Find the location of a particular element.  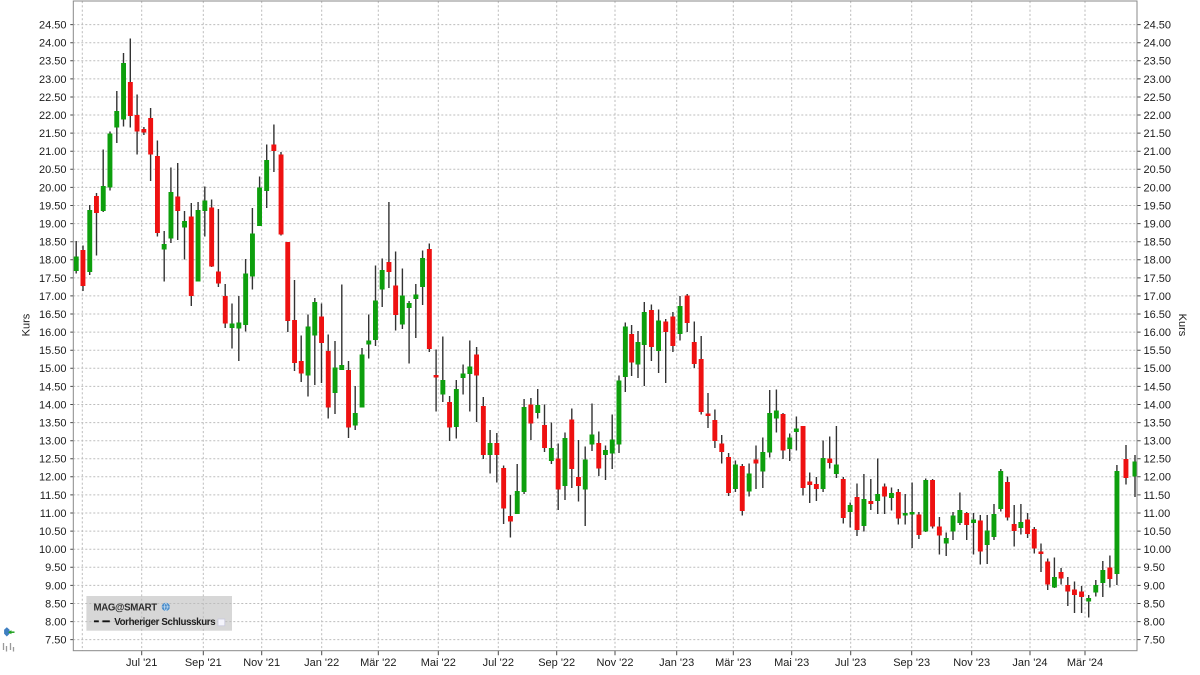

svg-text: MAG@SMART is located at coordinates (126, 608).